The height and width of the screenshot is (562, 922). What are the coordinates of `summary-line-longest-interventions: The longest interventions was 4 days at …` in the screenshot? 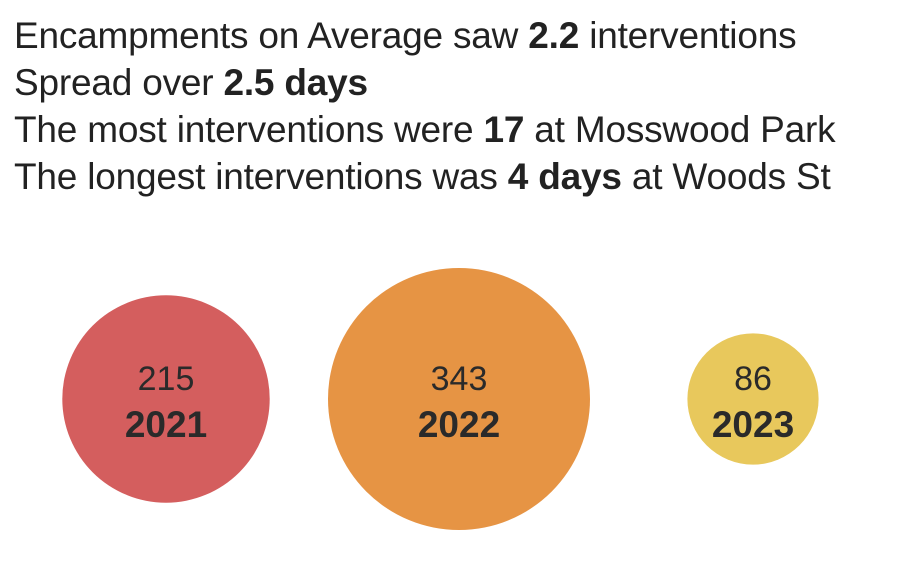 It's located at (464, 176).